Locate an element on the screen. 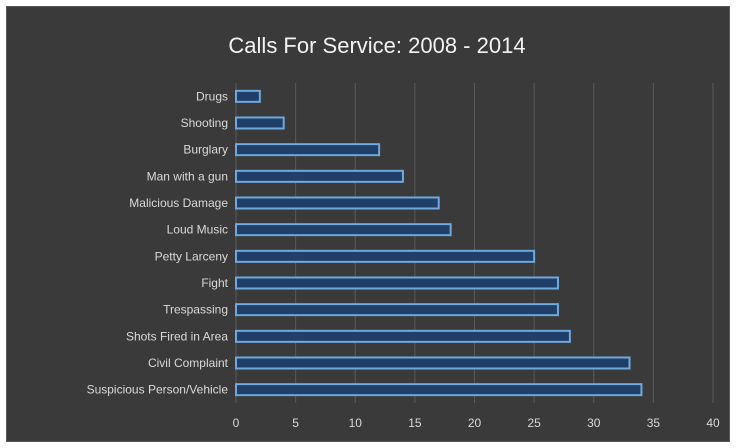  category-label: Trespassing is located at coordinates (195, 310).